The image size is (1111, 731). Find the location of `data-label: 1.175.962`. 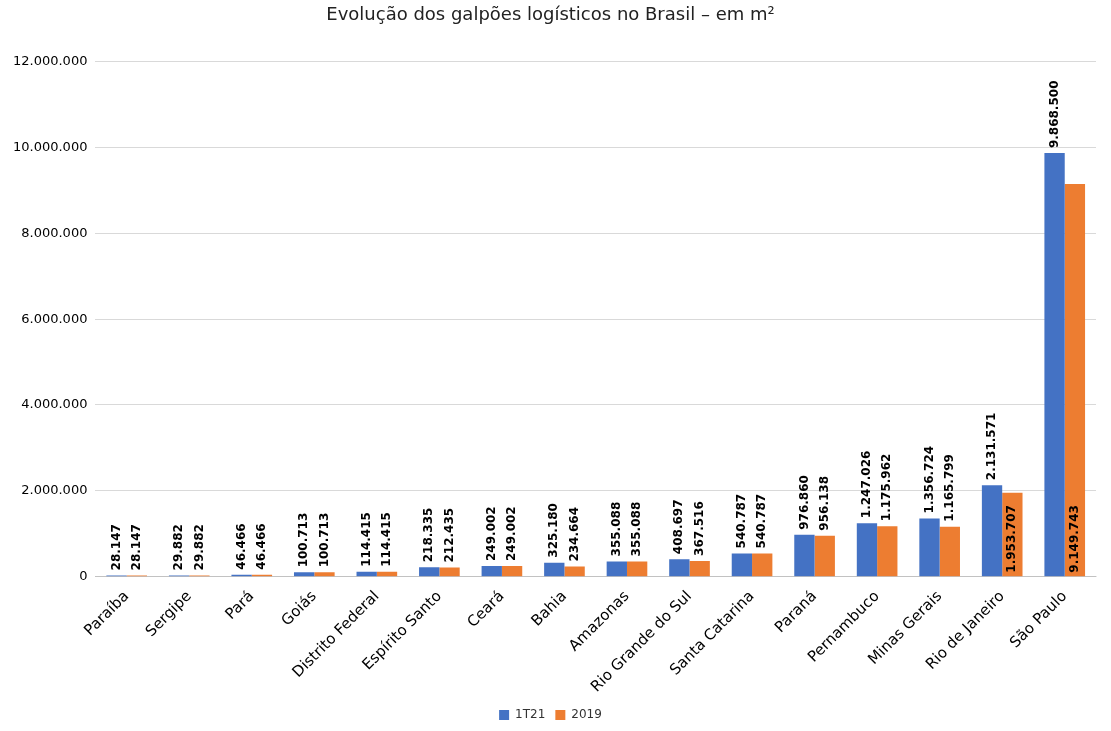

data-label: 1.175.962 is located at coordinates (886, 487).